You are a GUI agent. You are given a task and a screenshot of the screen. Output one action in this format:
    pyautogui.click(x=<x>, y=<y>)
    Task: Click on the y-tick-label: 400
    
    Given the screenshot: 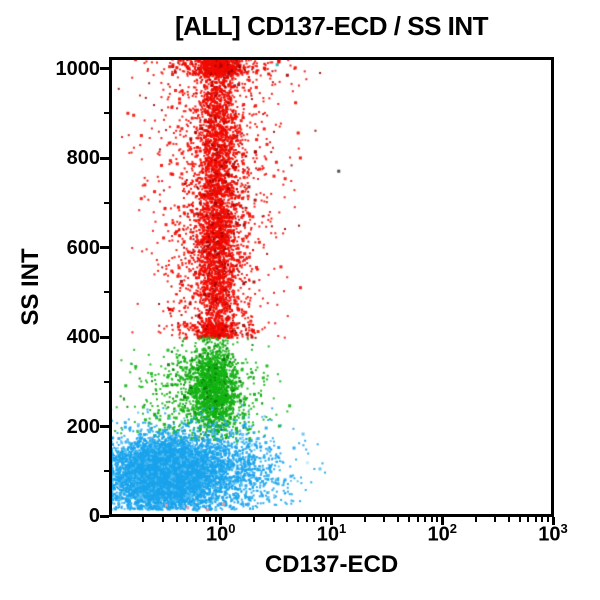 What is the action you would take?
    pyautogui.click(x=83, y=337)
    